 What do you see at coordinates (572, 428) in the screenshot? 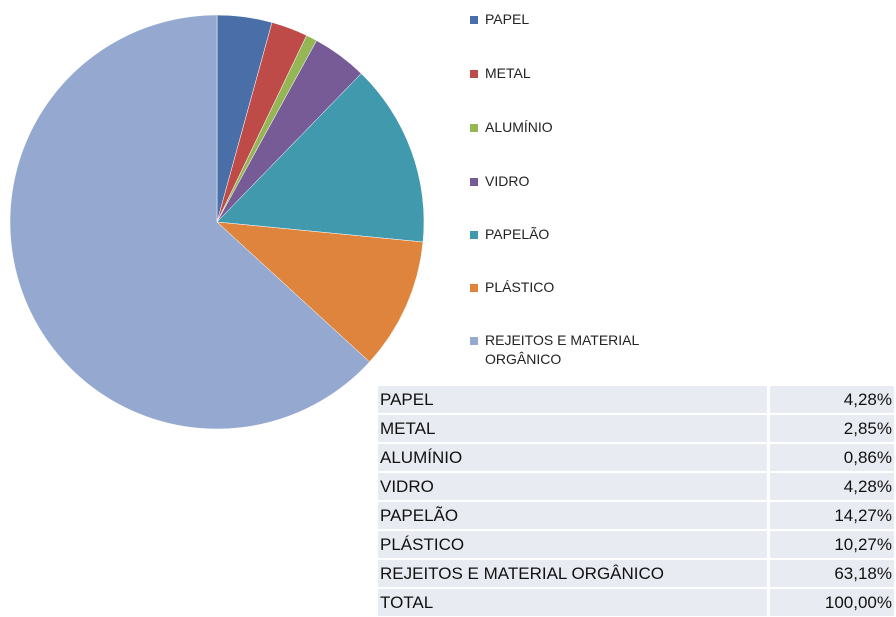
I see `cell-label: METAL` at bounding box center [572, 428].